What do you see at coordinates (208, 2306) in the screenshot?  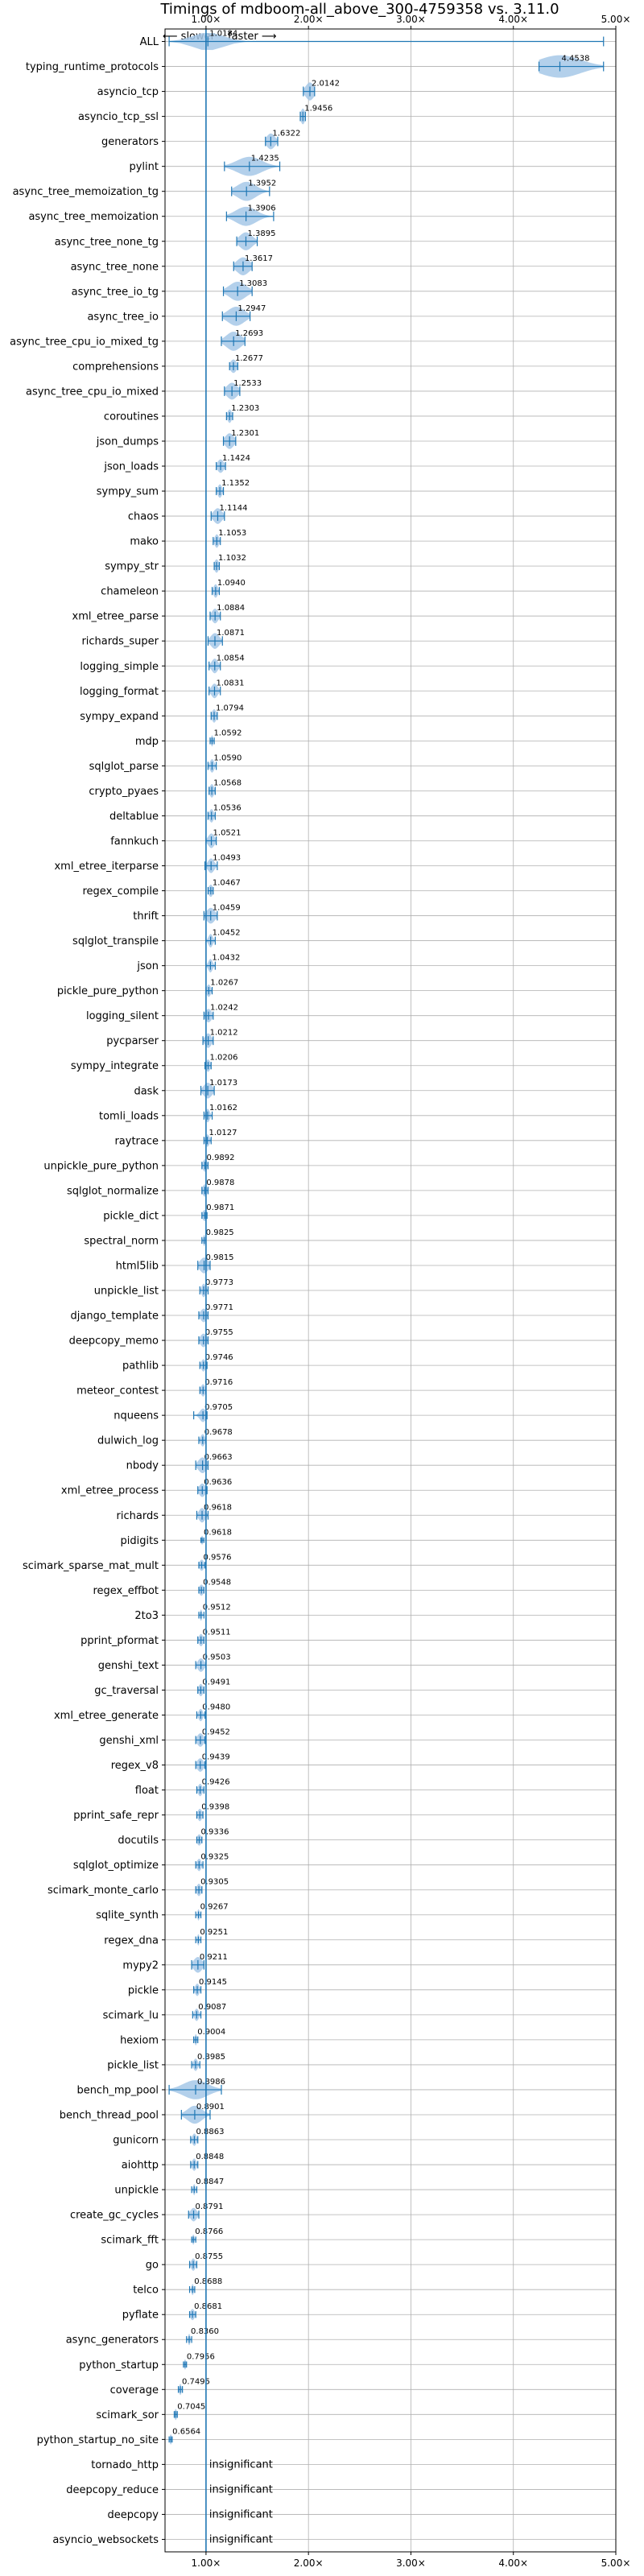 I see `mean-data-label: 0.8681` at bounding box center [208, 2306].